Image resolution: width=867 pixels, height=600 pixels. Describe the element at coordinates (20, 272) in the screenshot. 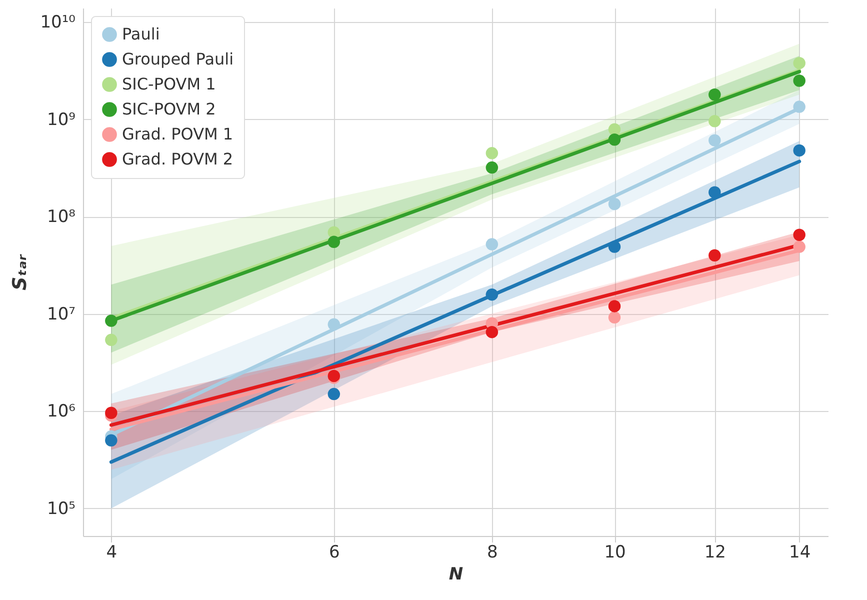

I see `y-axis-title: Sₜₐᵣ` at that location.